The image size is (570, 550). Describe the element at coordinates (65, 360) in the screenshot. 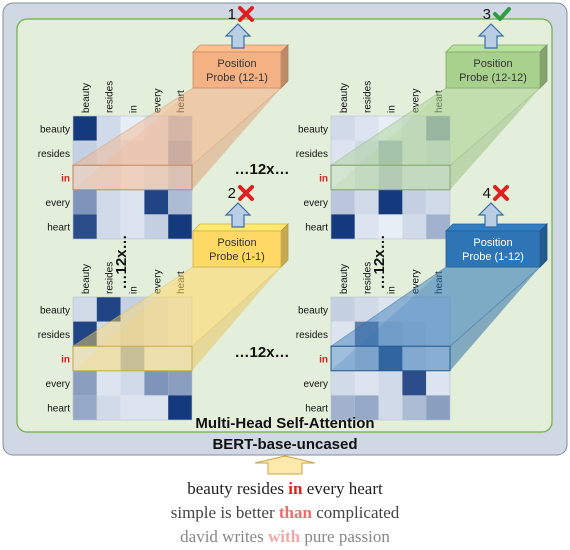

I see `row-label-in: in` at that location.